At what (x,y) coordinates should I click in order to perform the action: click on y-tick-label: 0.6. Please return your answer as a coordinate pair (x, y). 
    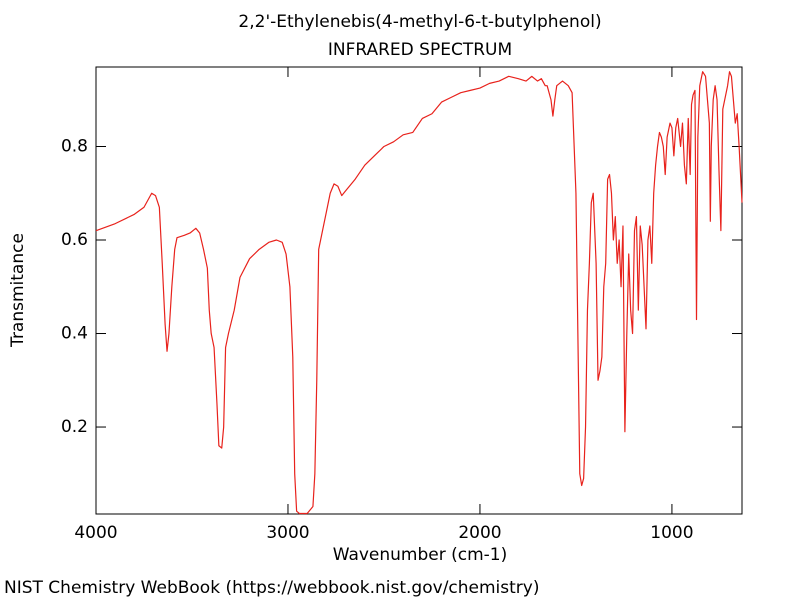
    Looking at the image, I should click on (74, 240).